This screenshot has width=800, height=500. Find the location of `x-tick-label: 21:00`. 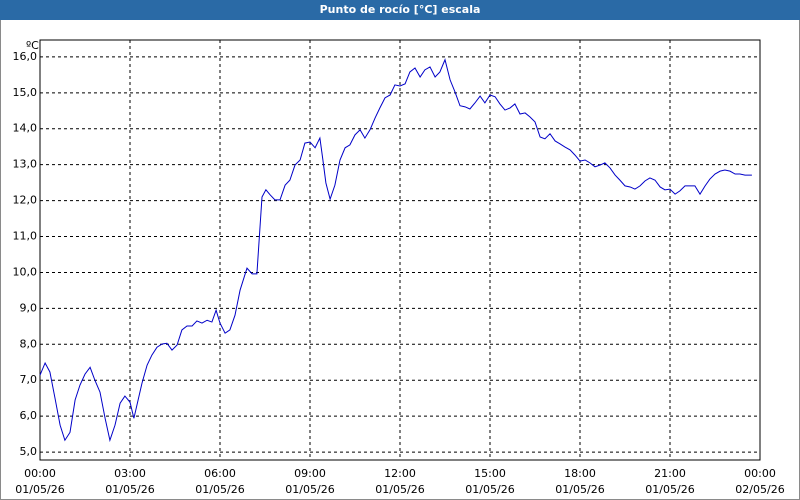

x-tick-label: 21:00 is located at coordinates (670, 473).